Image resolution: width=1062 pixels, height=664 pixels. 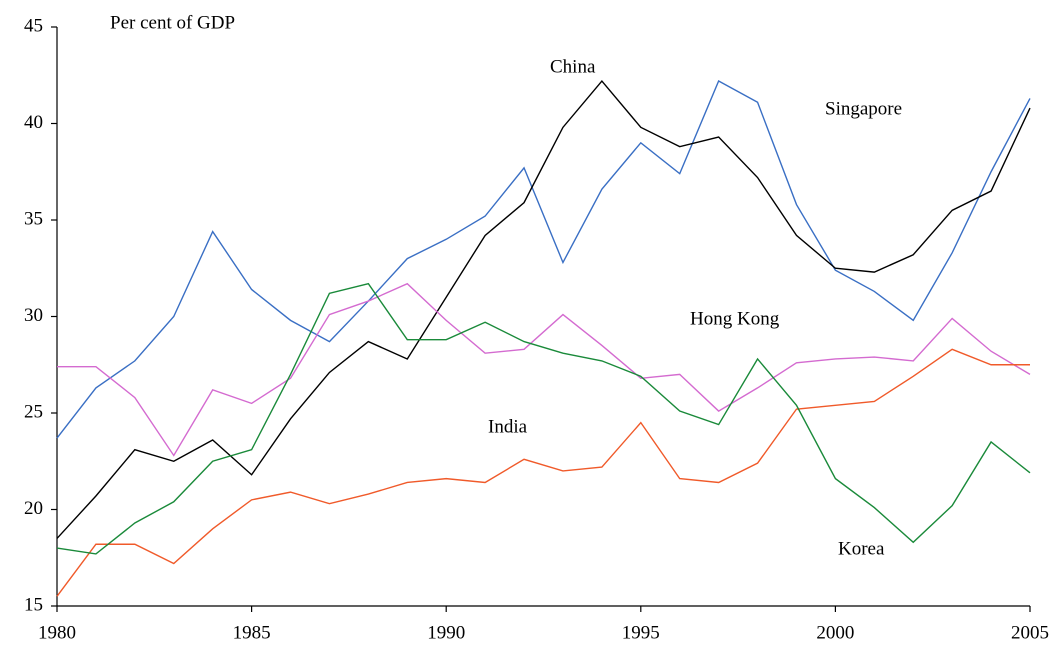 What do you see at coordinates (835, 632) in the screenshot?
I see `x-tick-label: 2000` at bounding box center [835, 632].